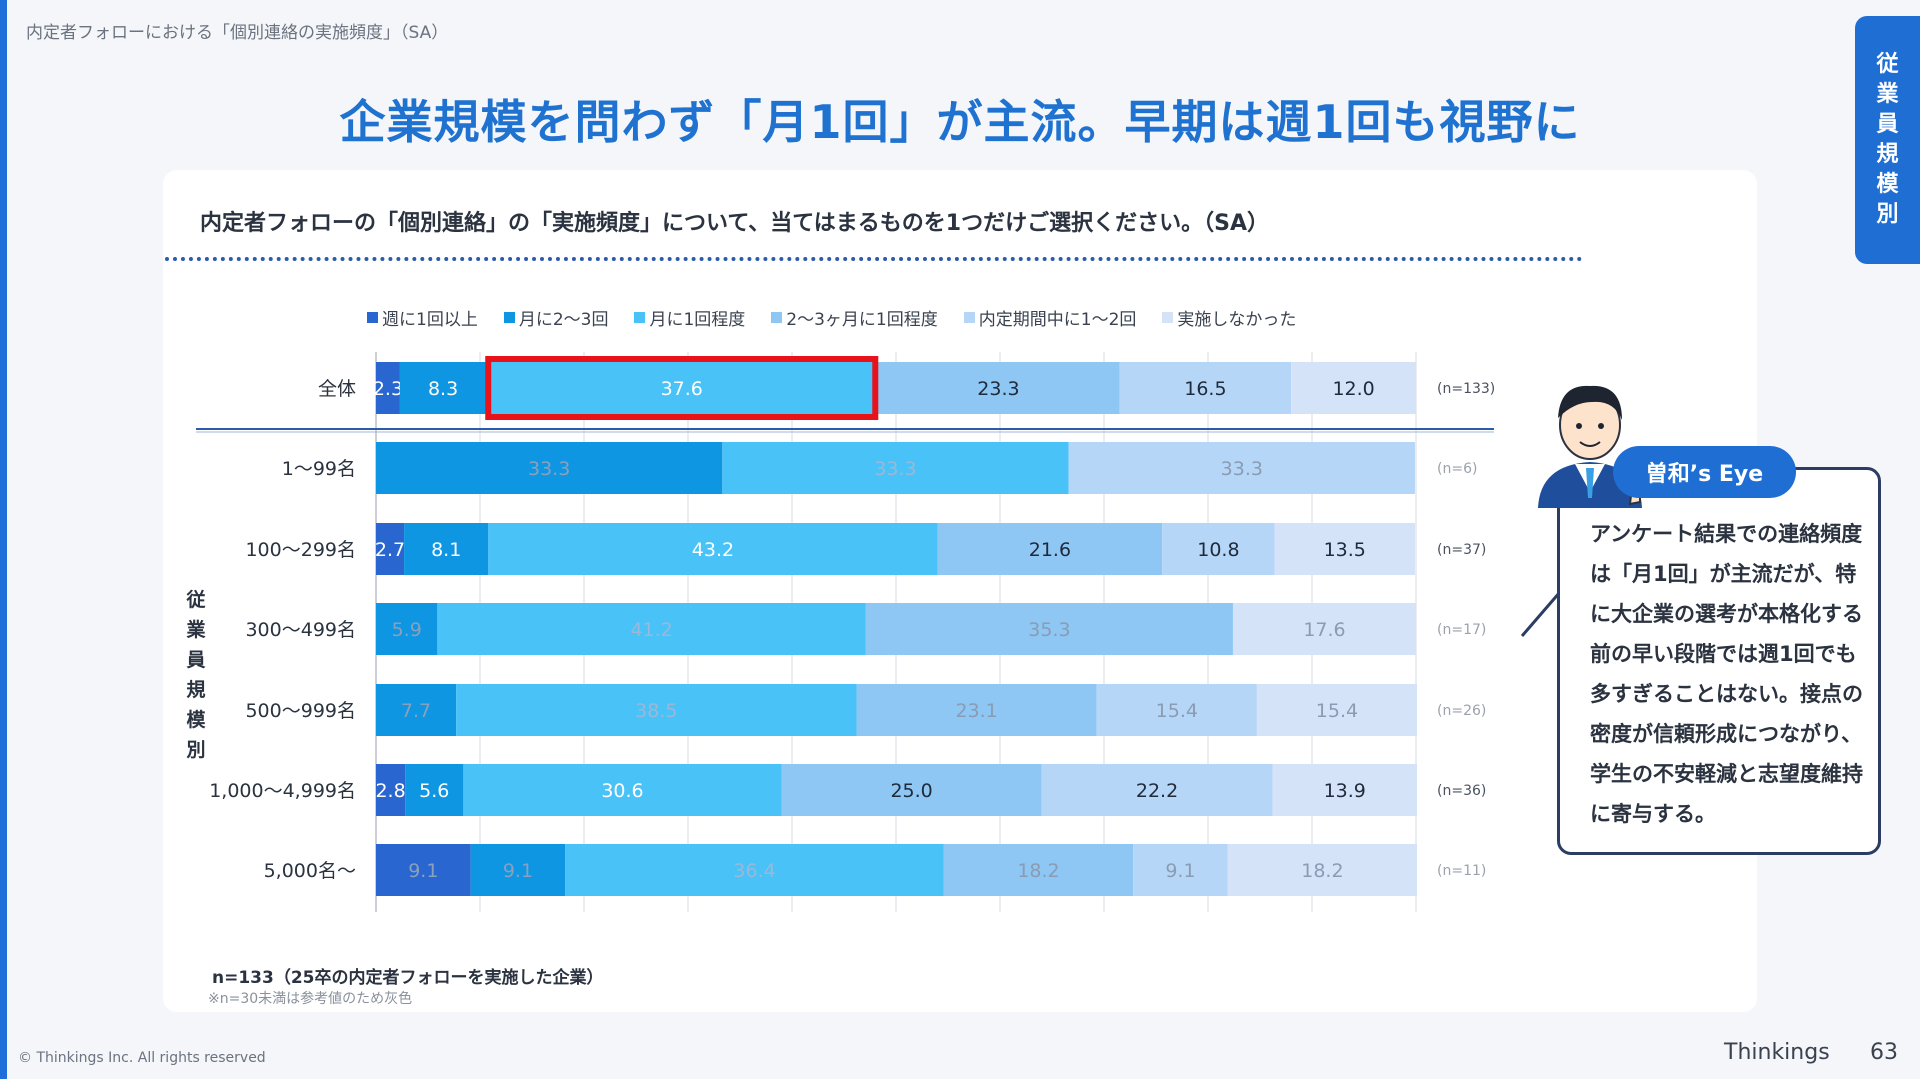 The height and width of the screenshot is (1079, 1920). I want to click on data-label: 22.2, so click(1157, 791).